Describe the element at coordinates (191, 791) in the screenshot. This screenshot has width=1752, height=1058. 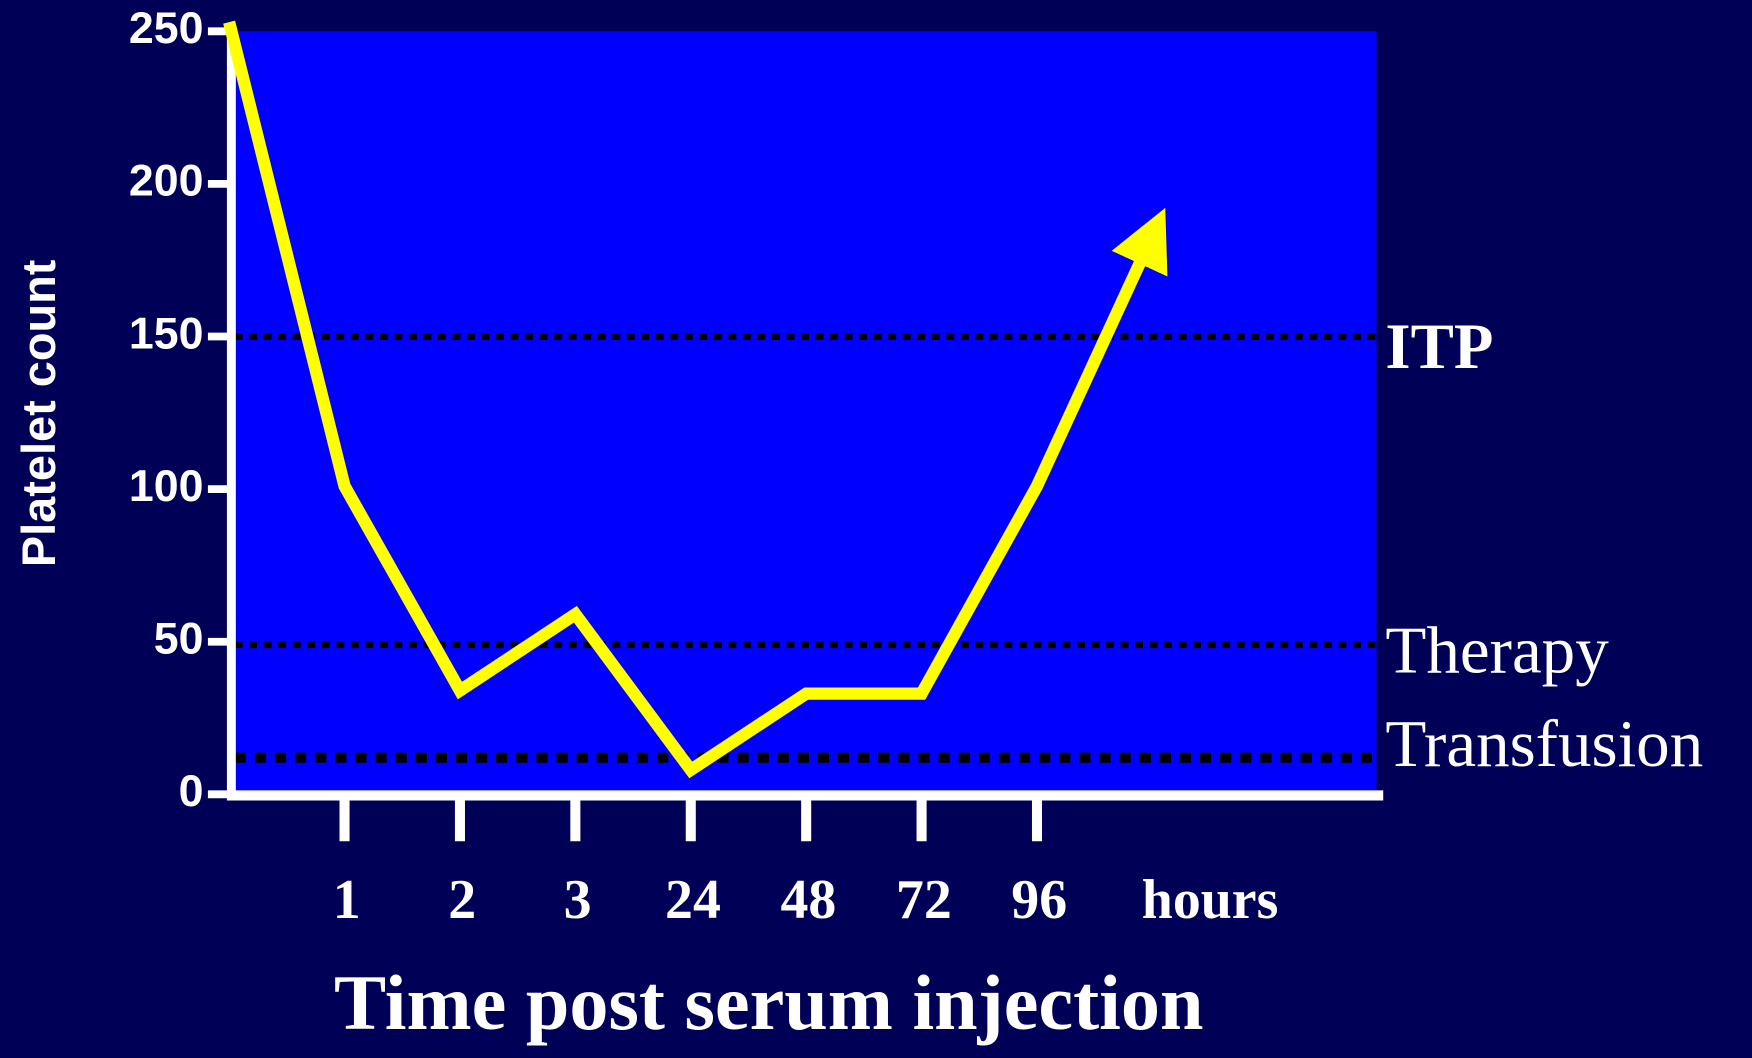
I see `y-tick-label: 0` at that location.